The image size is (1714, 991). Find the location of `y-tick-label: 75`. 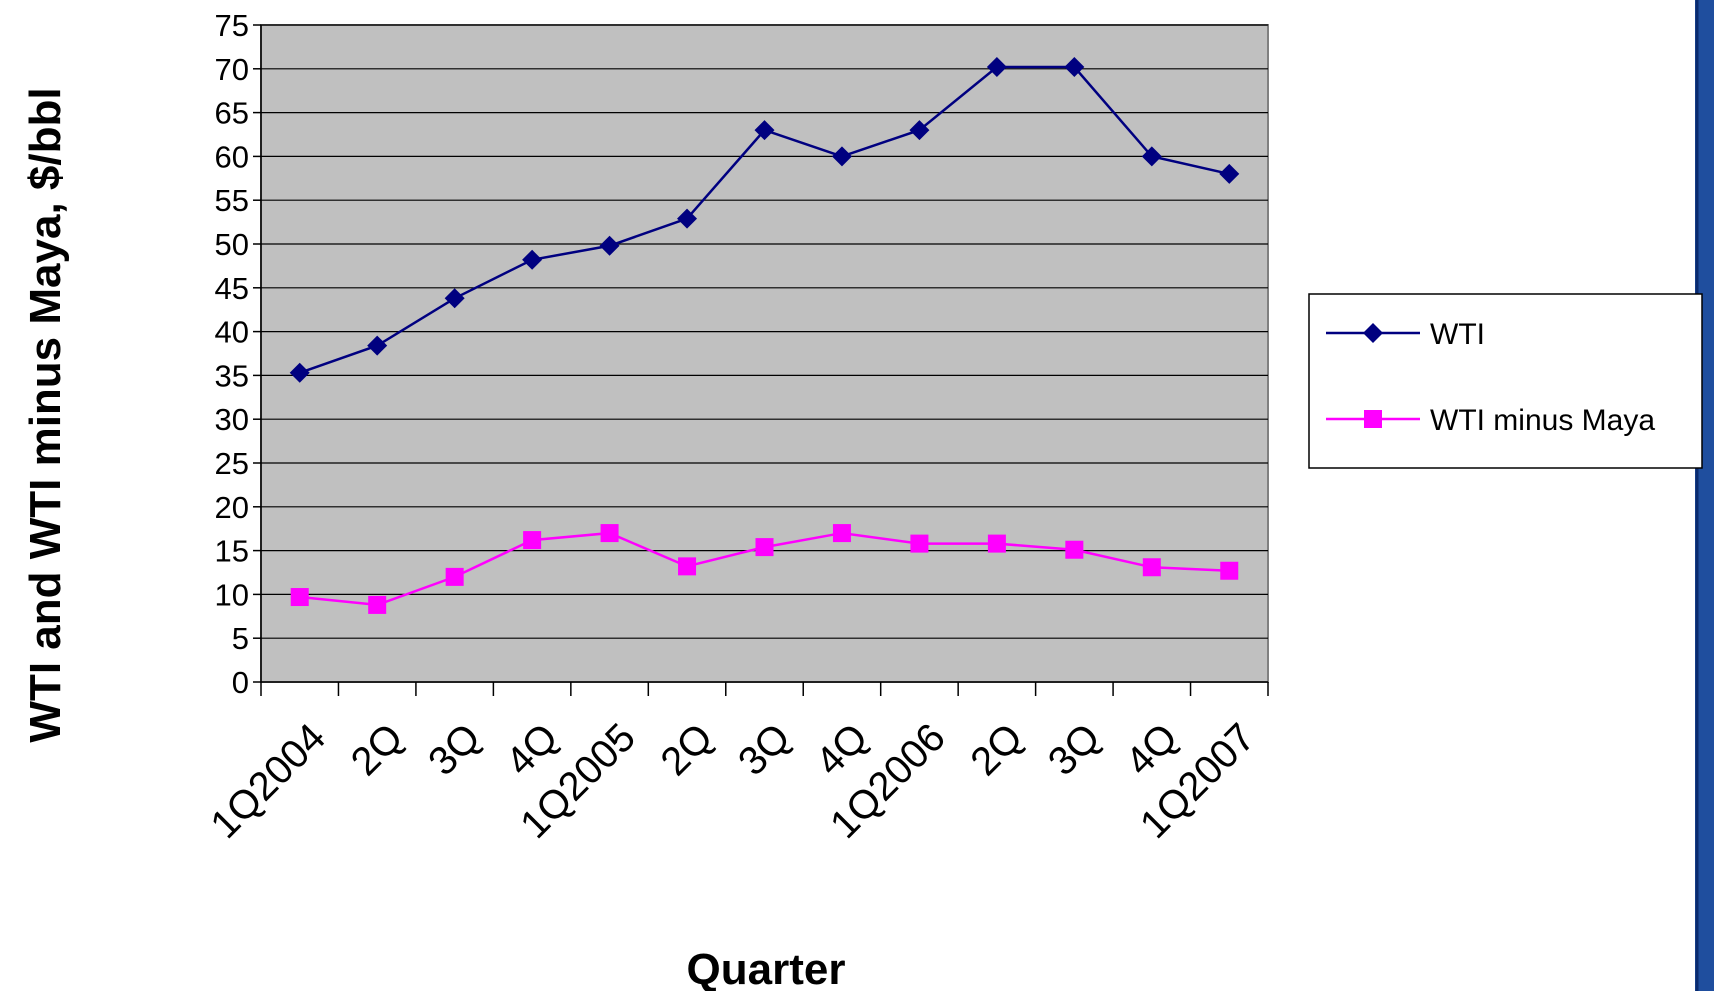

y-tick-label: 75 is located at coordinates (232, 25).